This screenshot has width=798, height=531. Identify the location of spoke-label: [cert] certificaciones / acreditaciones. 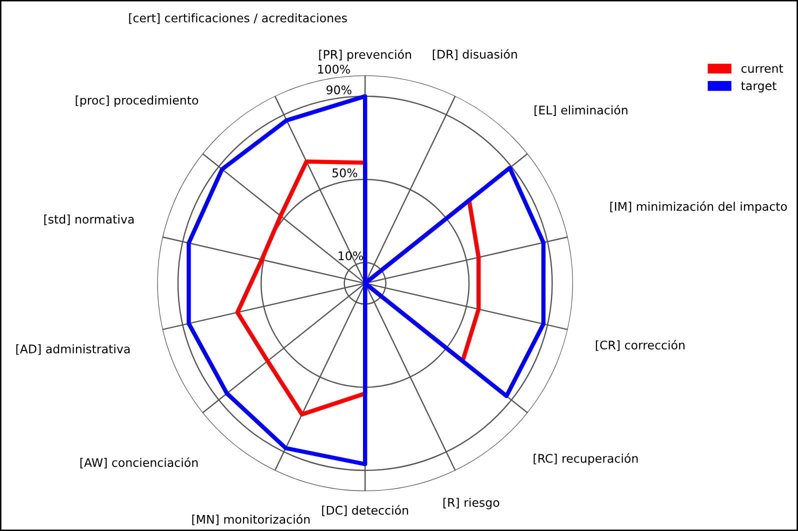
(238, 18).